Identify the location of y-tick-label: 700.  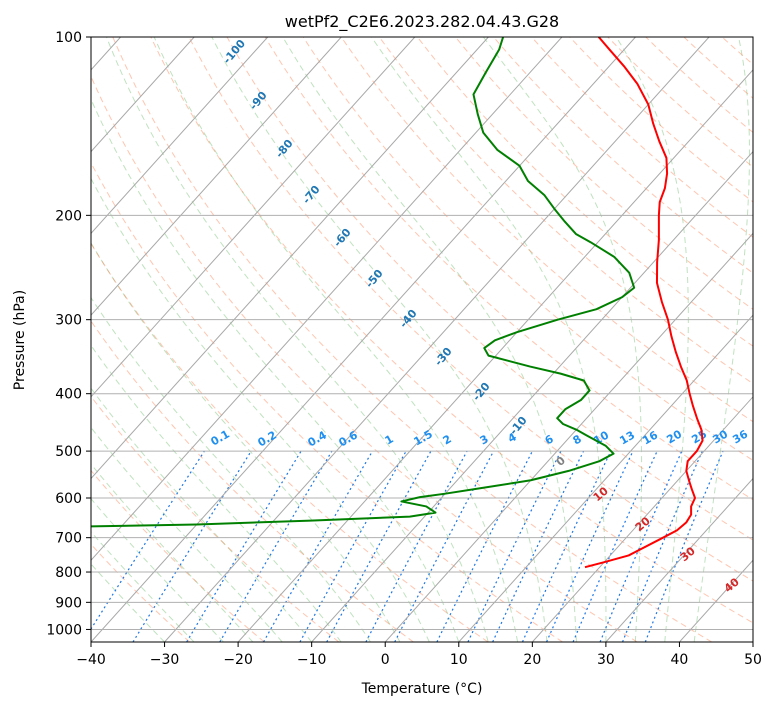
(68, 539).